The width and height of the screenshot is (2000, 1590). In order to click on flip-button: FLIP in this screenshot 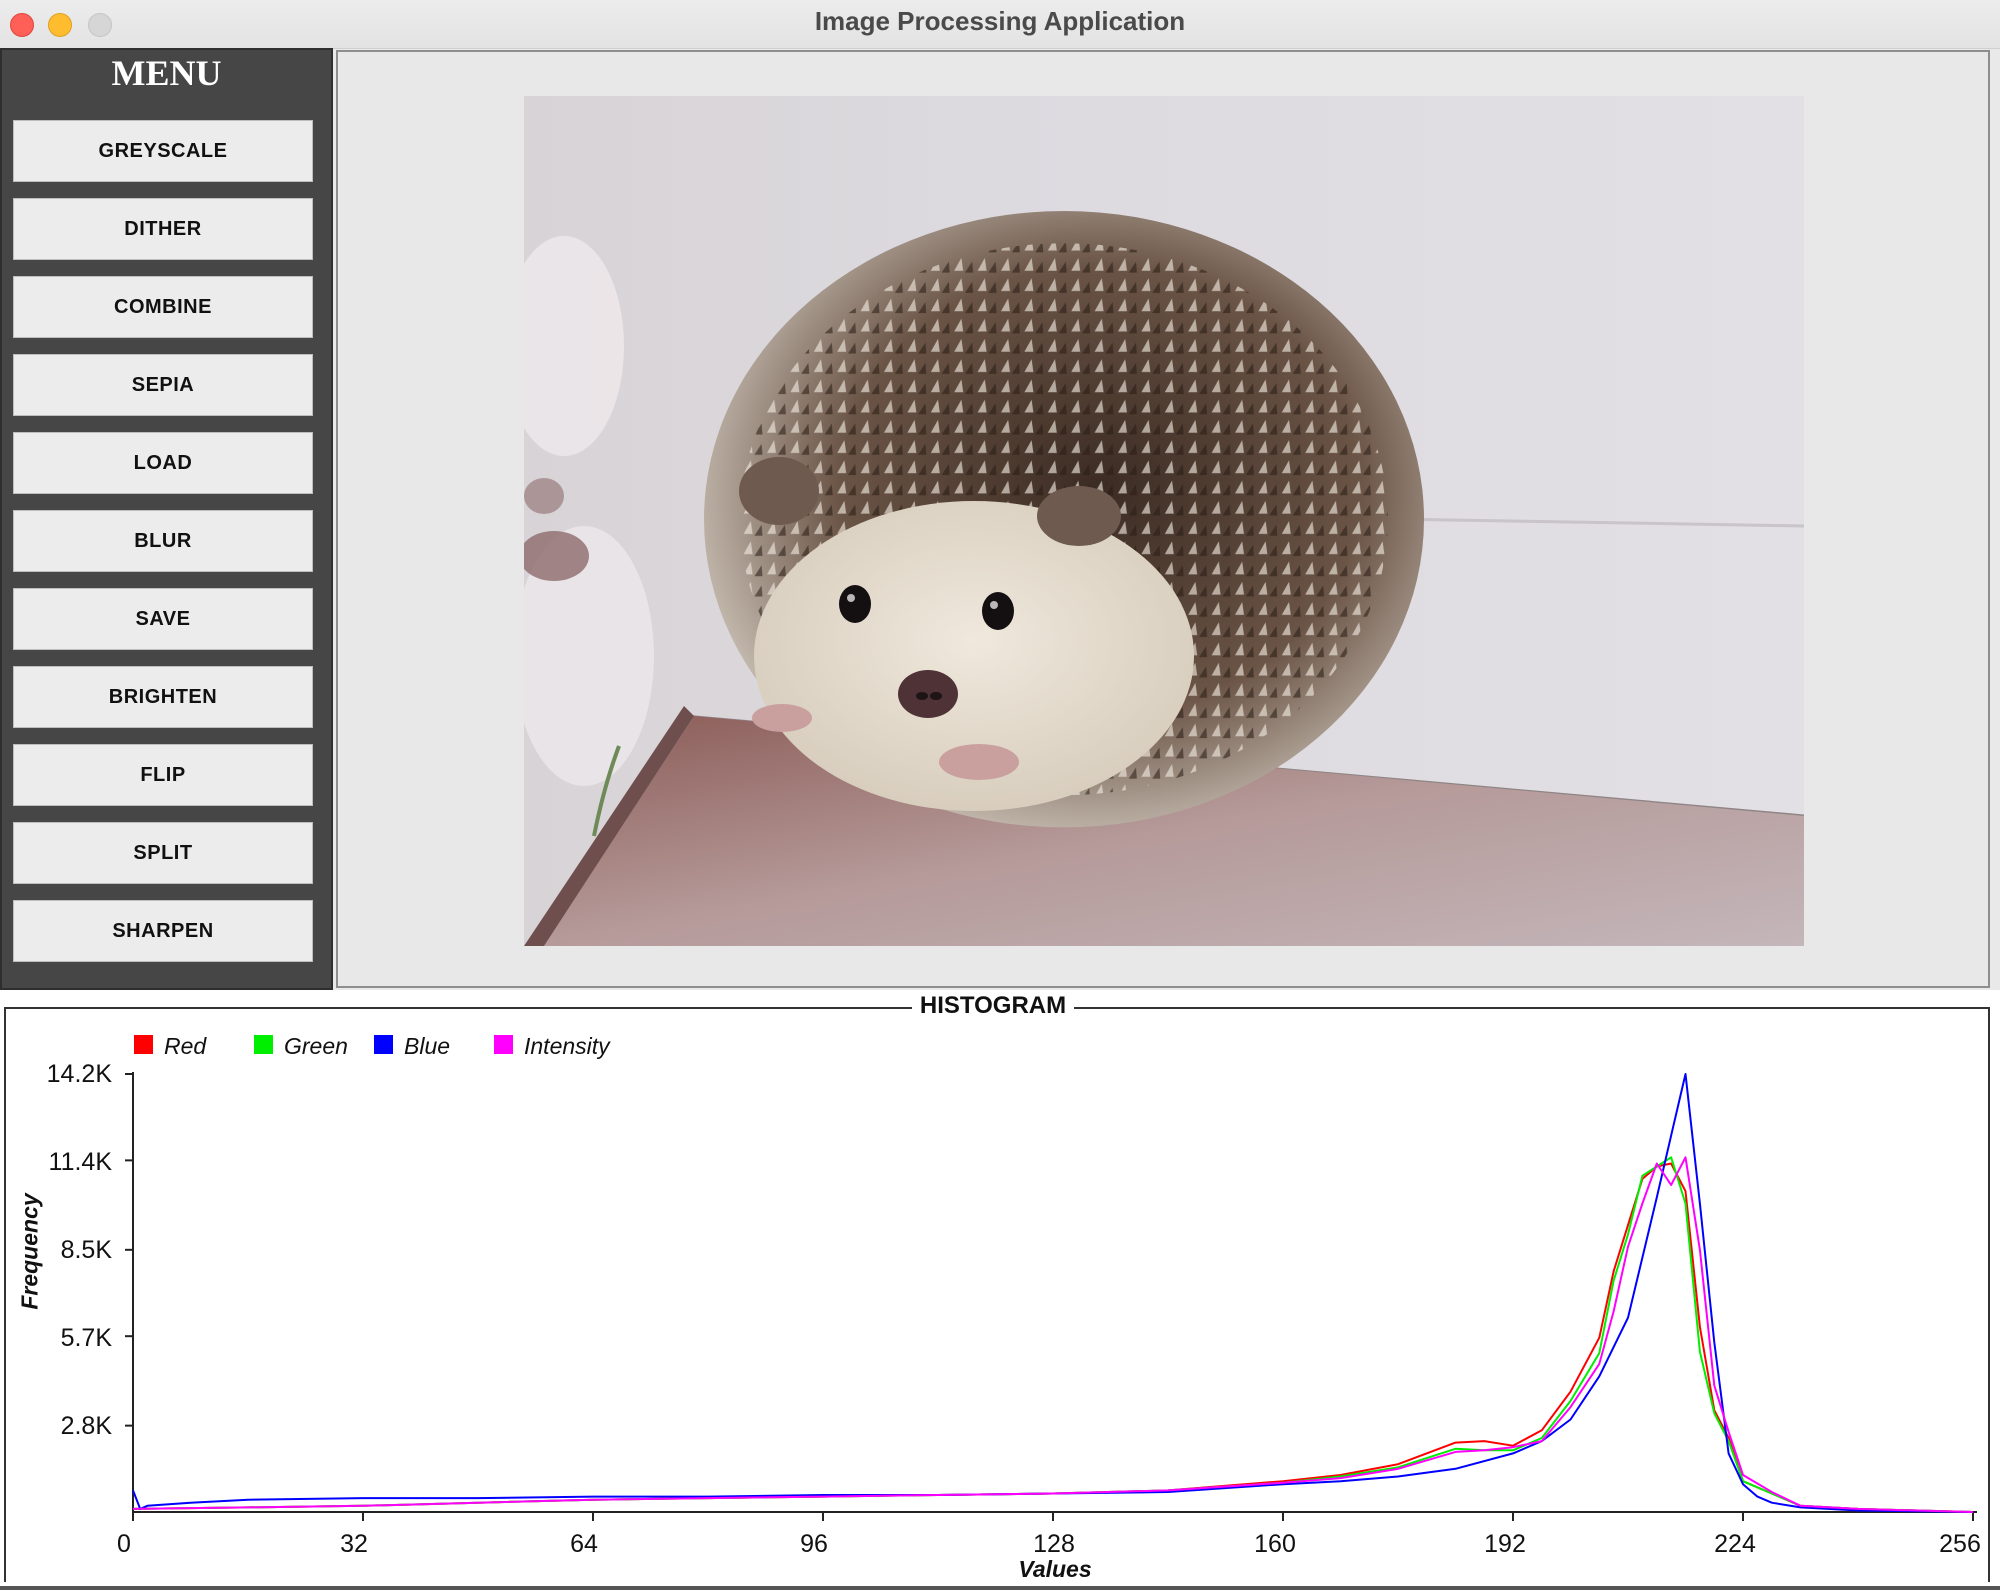, I will do `click(163, 775)`.